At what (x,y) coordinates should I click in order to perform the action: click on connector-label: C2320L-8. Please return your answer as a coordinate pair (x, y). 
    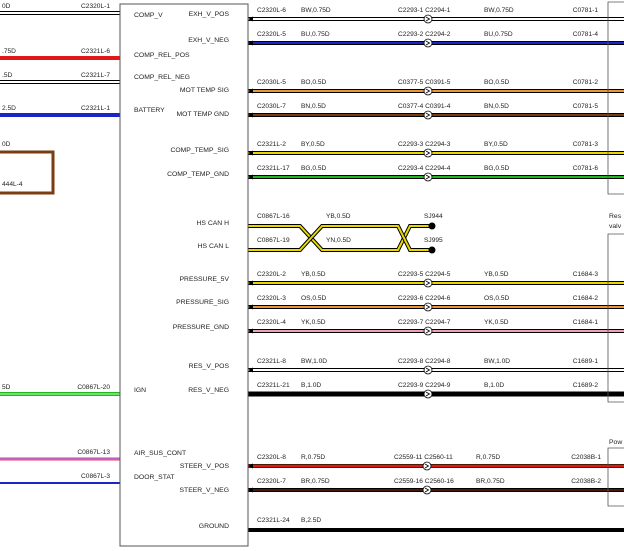
    Looking at the image, I should click on (271, 457).